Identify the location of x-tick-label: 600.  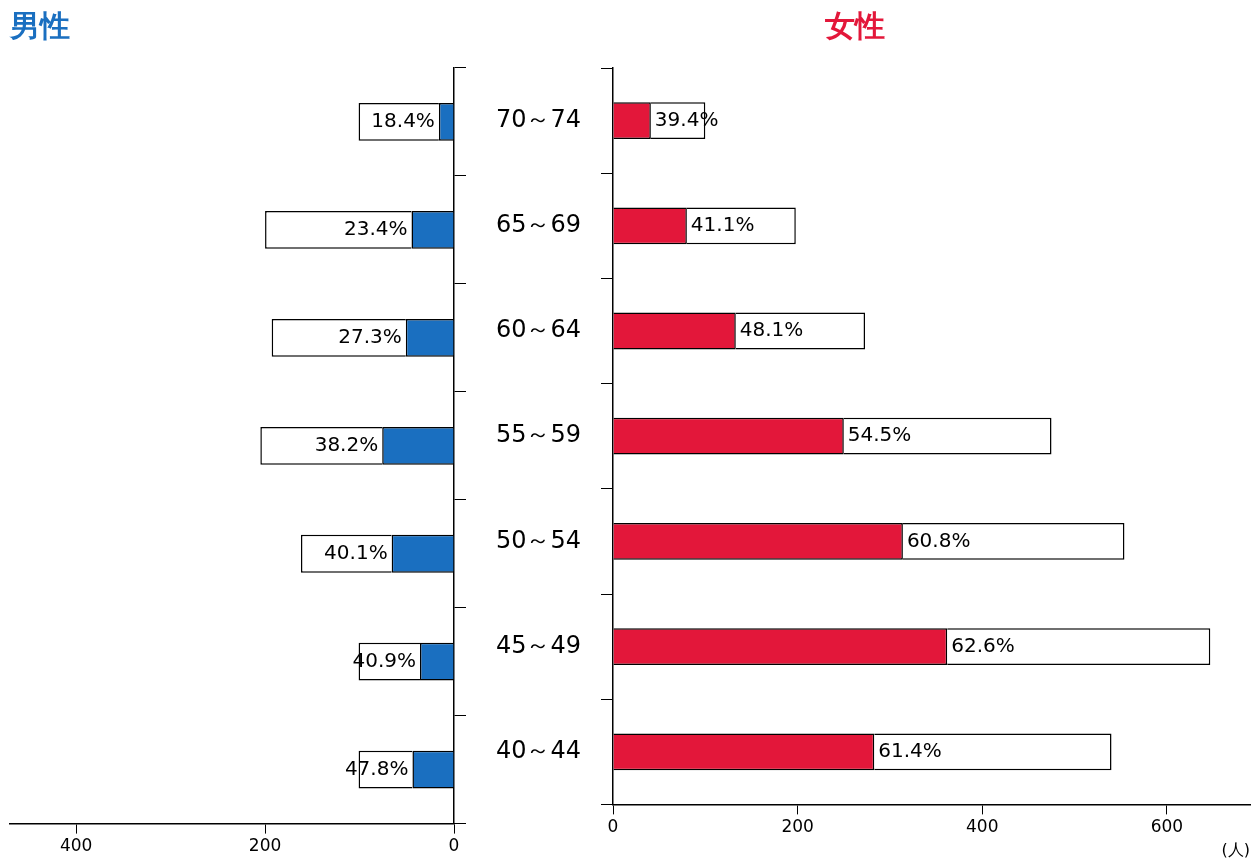
(1167, 826).